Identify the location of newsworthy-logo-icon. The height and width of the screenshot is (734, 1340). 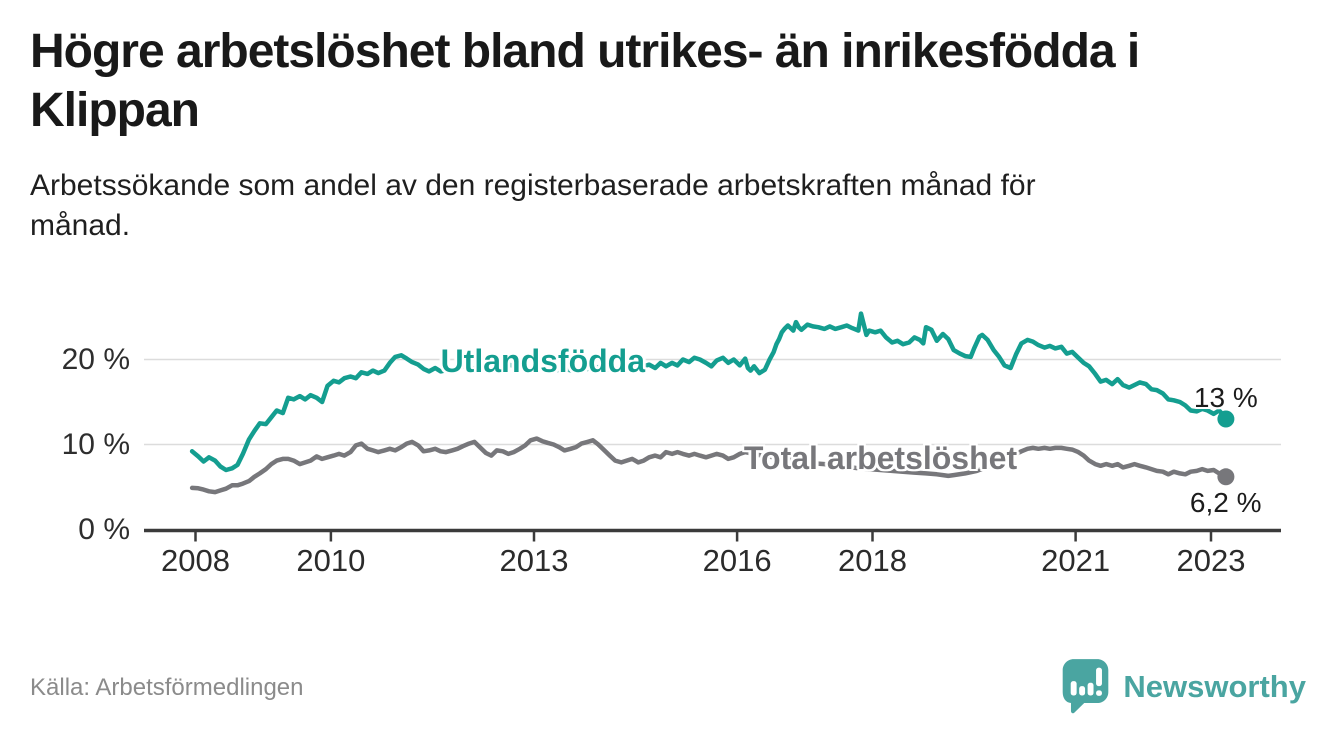
(1086, 686).